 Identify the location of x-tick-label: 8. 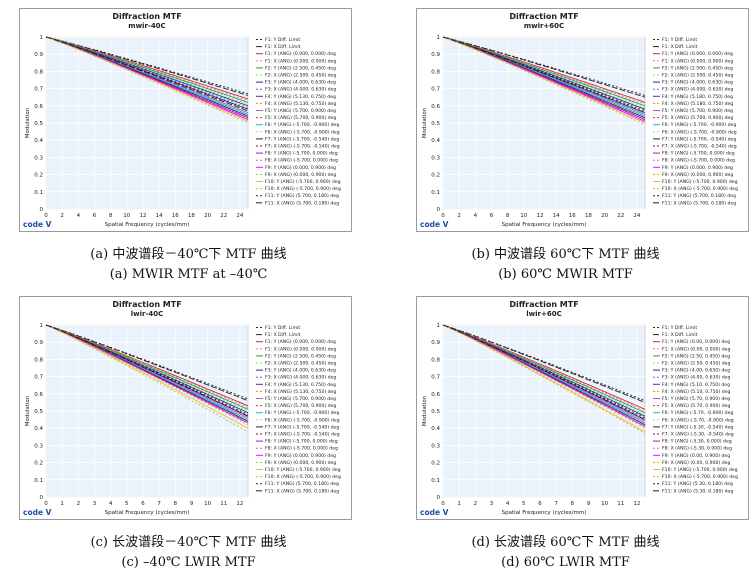
(176, 504).